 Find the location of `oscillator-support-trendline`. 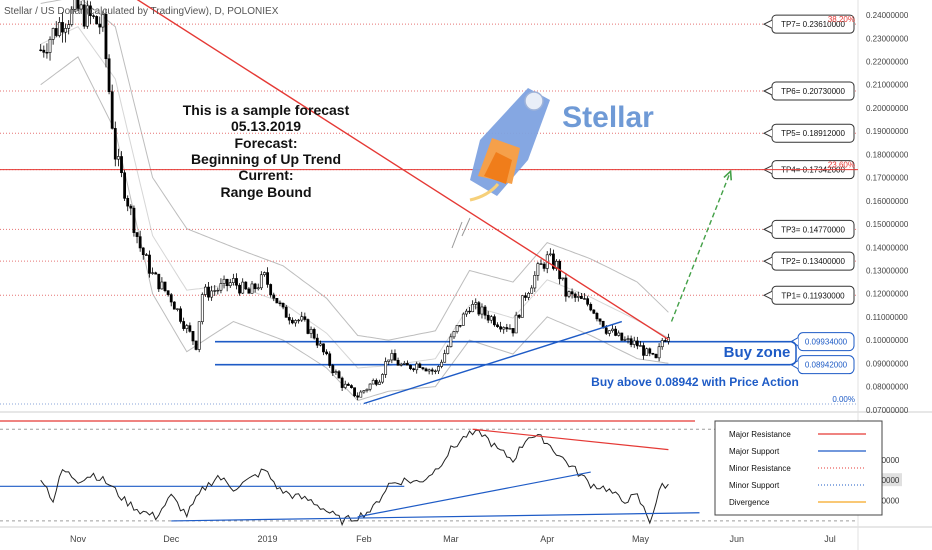

oscillator-support-trendline is located at coordinates (474, 494).